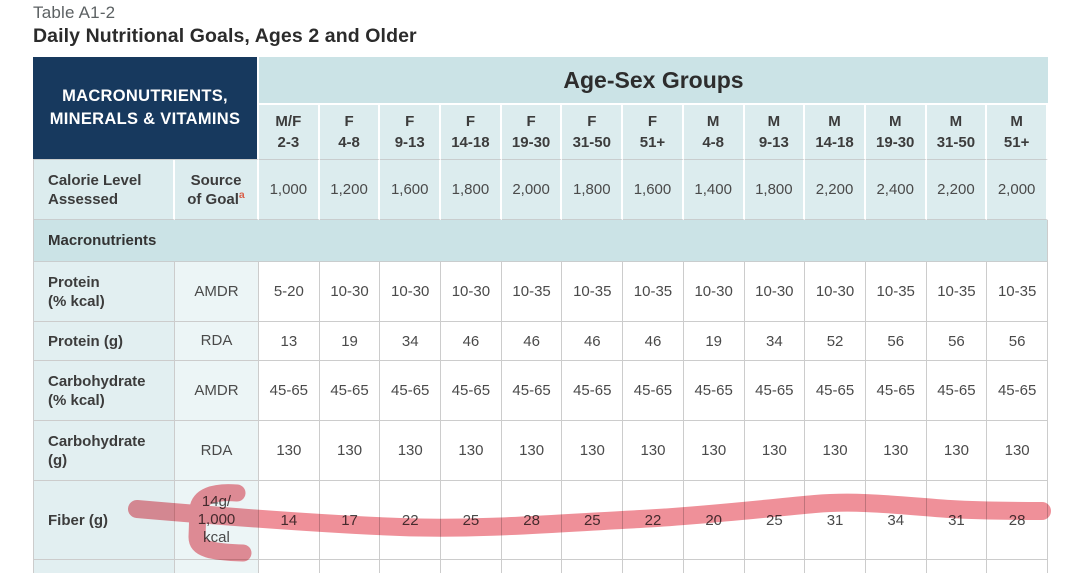  I want to click on column-header: M 51+, so click(1017, 132).